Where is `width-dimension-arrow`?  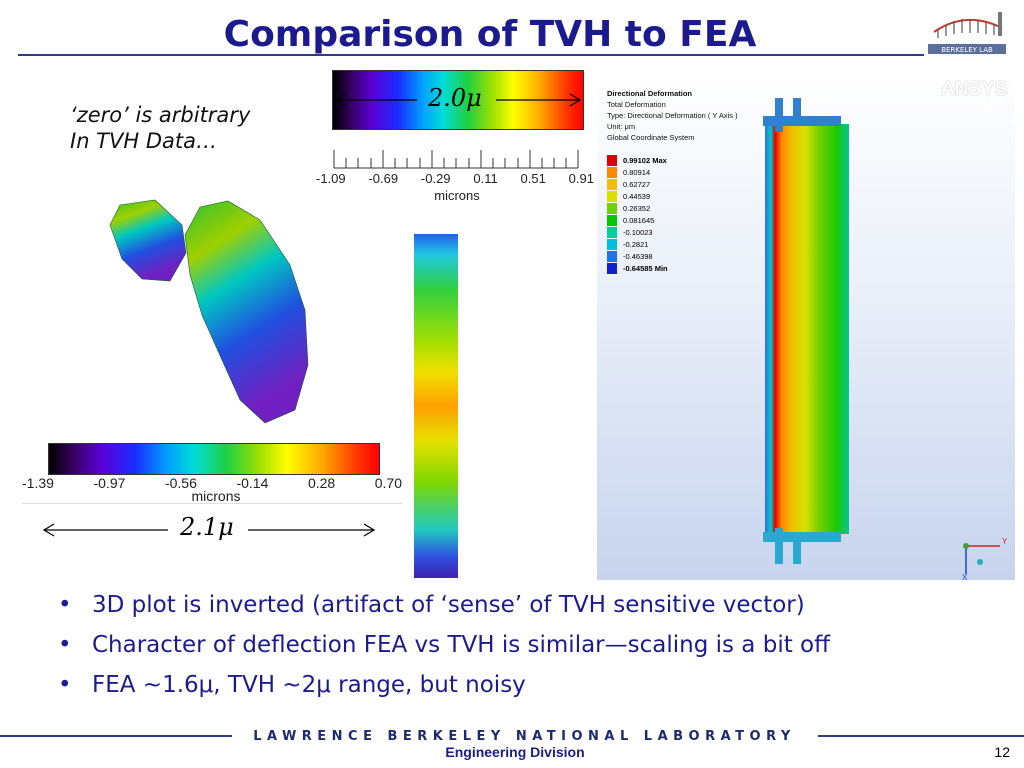
width-dimension-arrow is located at coordinates (209, 530).